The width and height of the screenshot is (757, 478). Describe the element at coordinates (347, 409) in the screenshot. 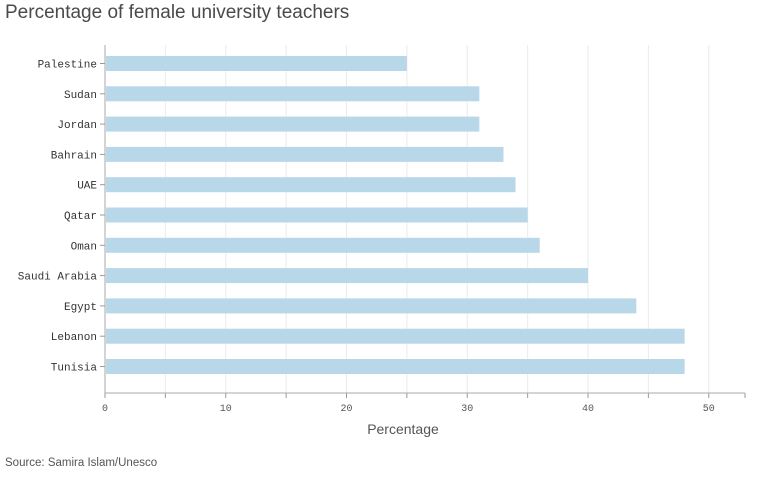

I see `x-tick-label: 20` at that location.